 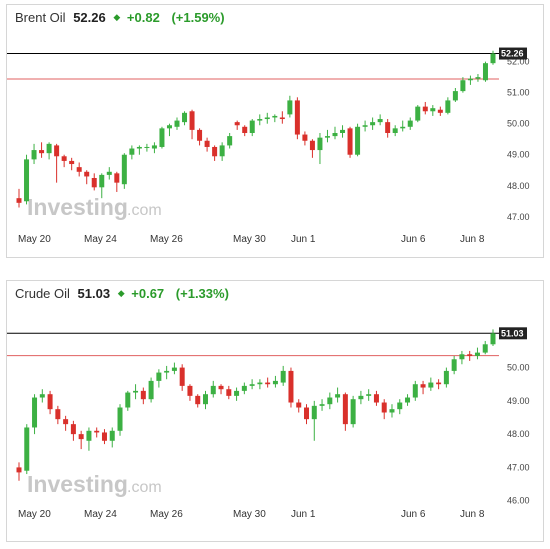 I want to click on x-tick-label: May 20, so click(x=34, y=239).